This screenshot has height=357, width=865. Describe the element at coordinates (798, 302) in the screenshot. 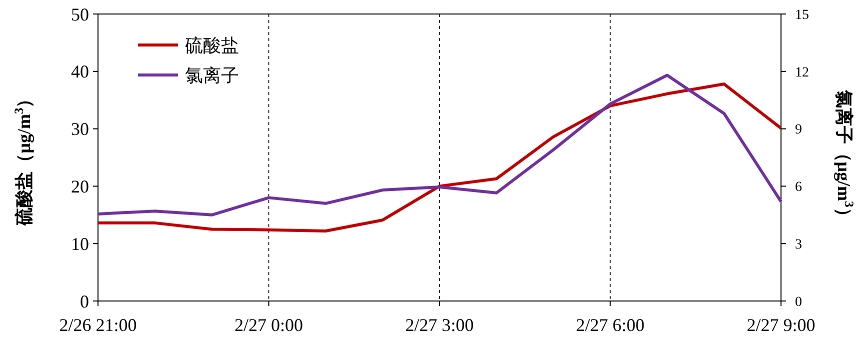

I see `y2-tick-label: 0` at that location.